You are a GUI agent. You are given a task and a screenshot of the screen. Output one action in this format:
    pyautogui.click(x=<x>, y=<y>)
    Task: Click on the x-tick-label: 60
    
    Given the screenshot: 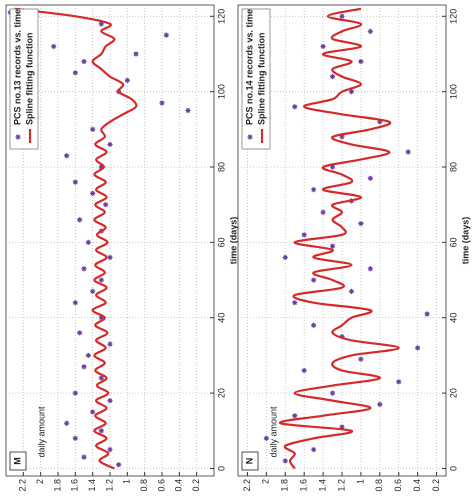 What is the action you would take?
    pyautogui.click(x=453, y=242)
    